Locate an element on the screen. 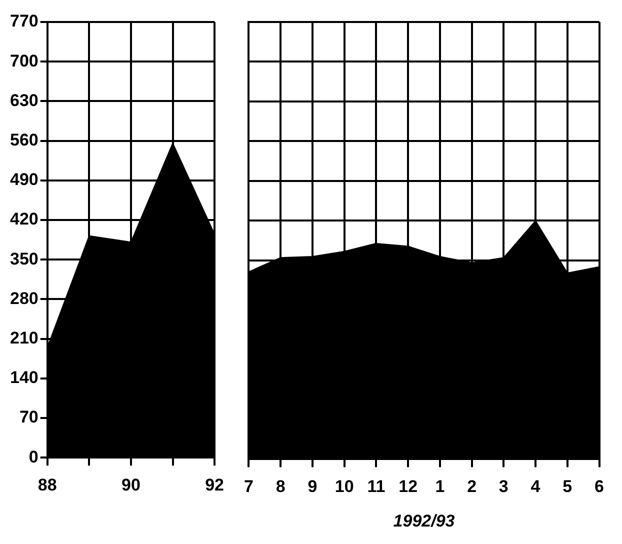 This screenshot has height=544, width=622. x-tick-label: 12 is located at coordinates (408, 486).